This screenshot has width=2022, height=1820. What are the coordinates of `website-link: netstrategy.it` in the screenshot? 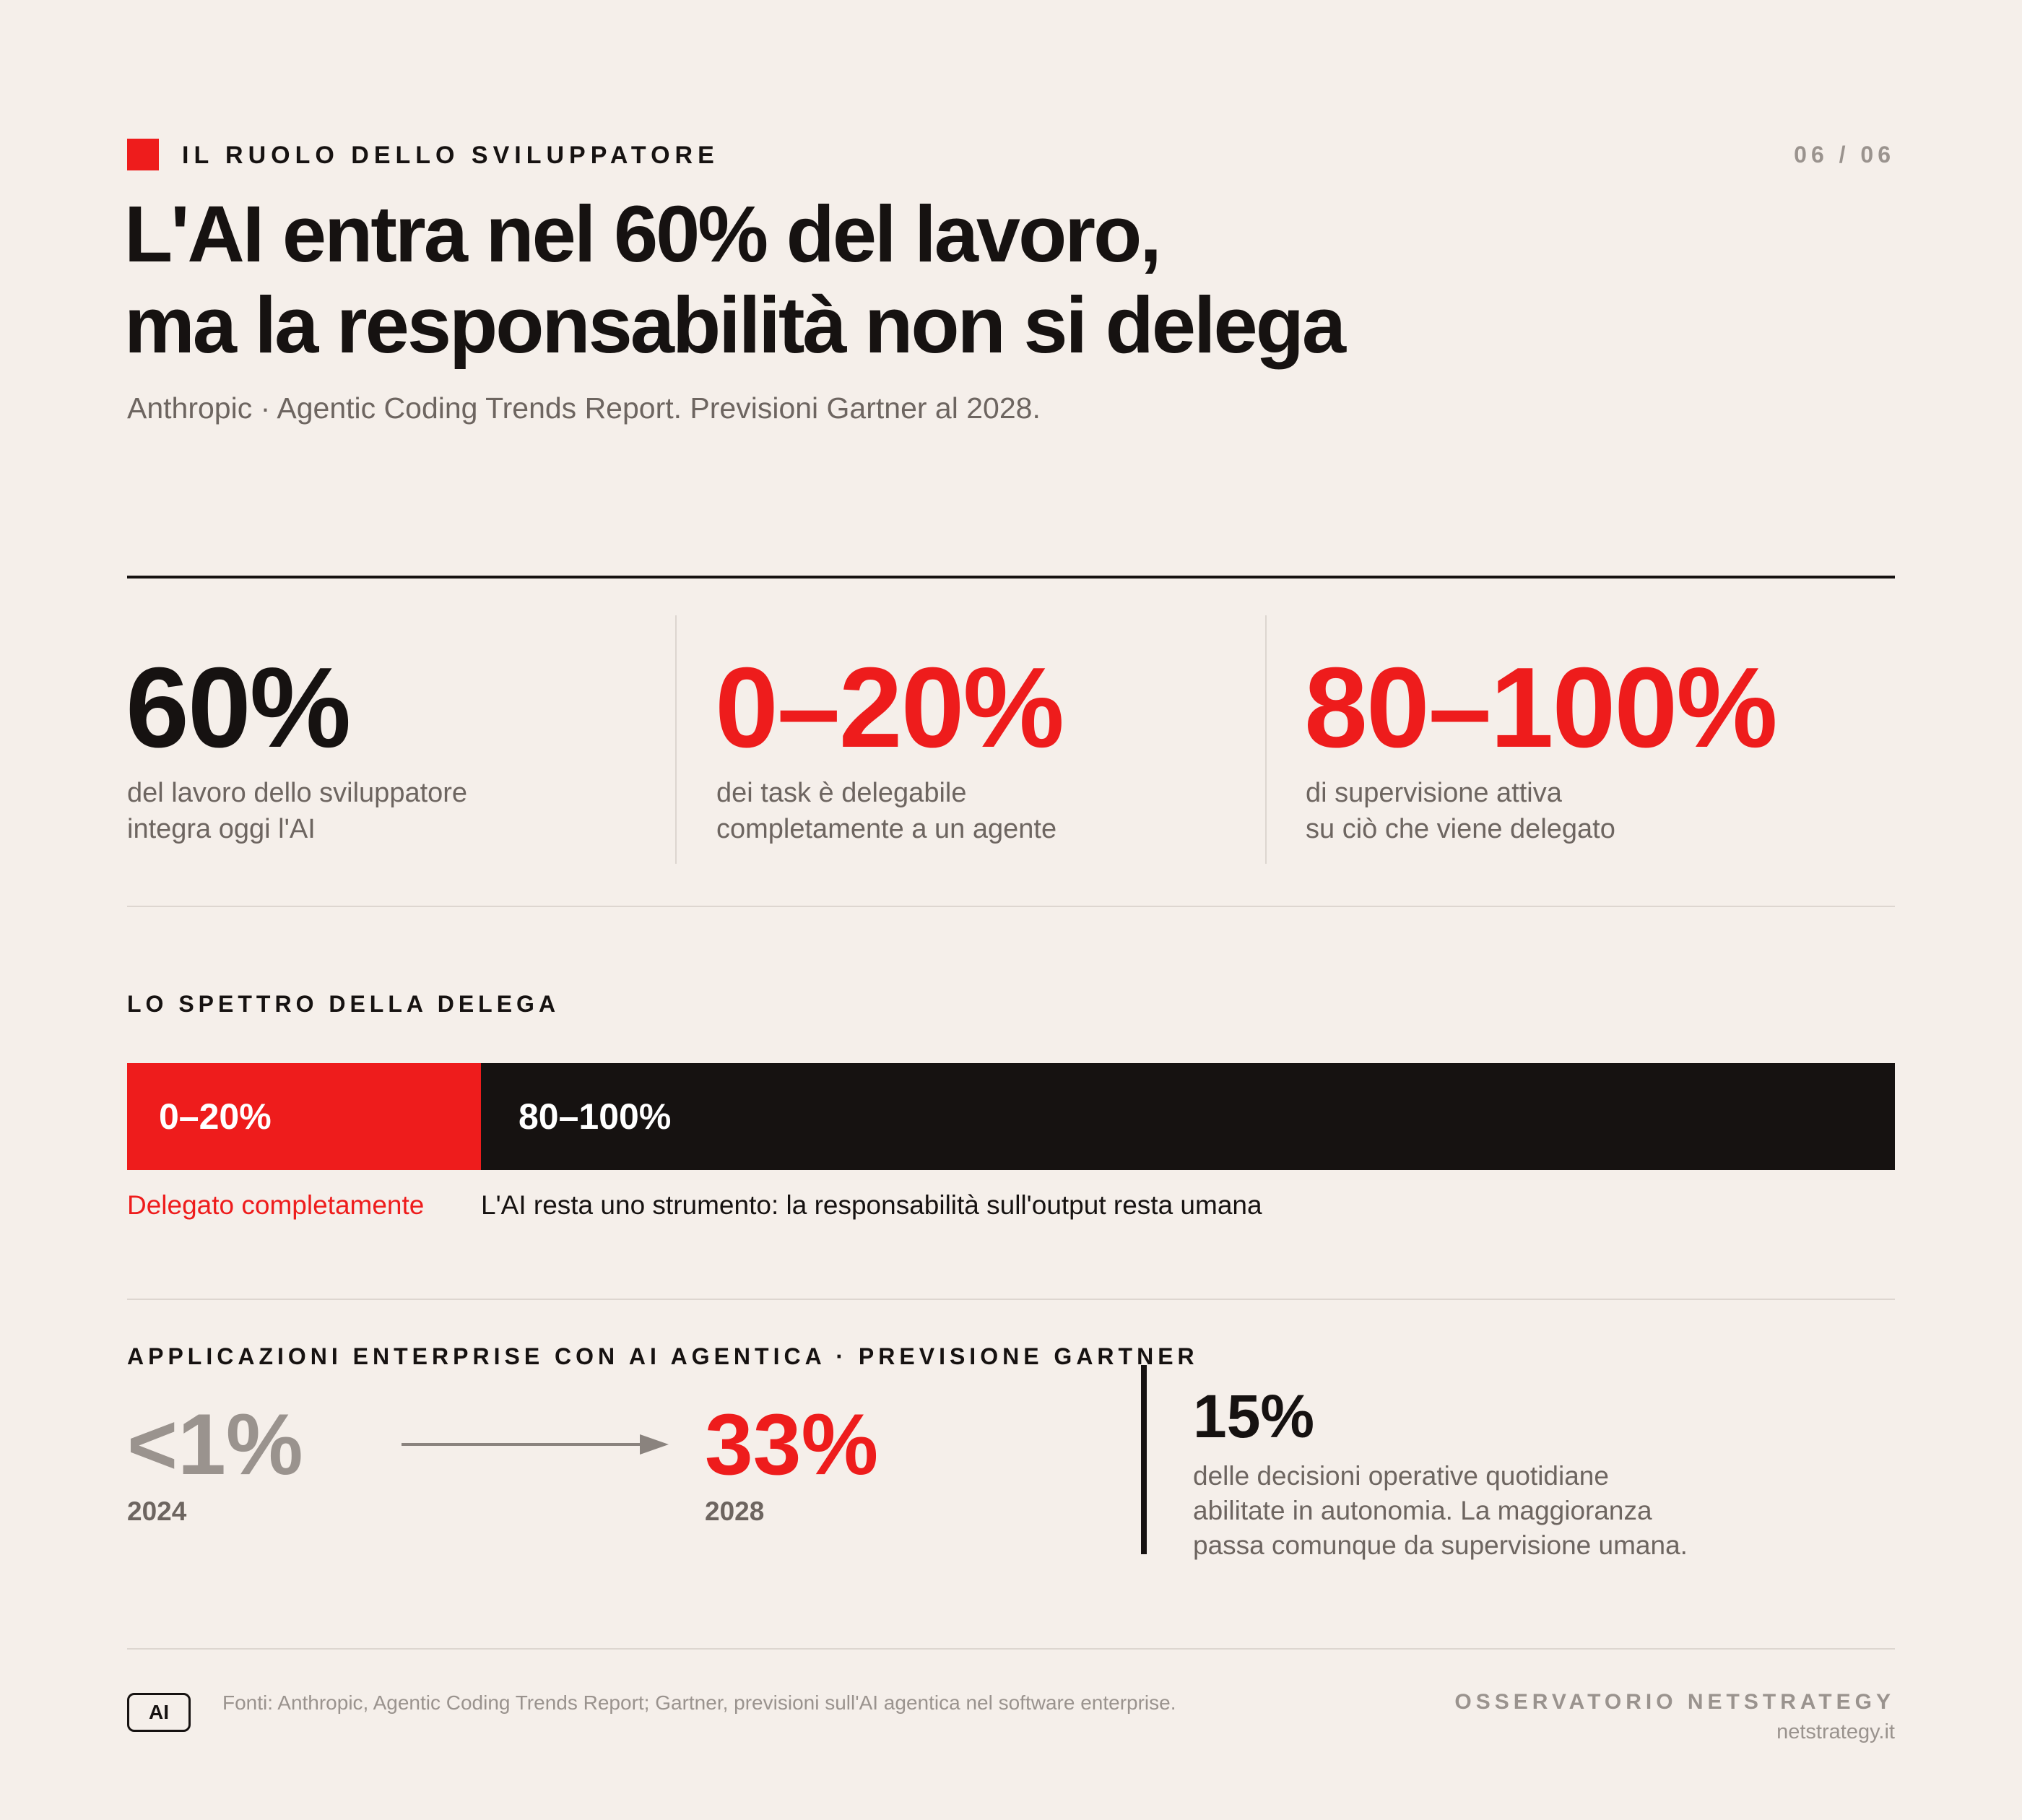 It's located at (1836, 1731).